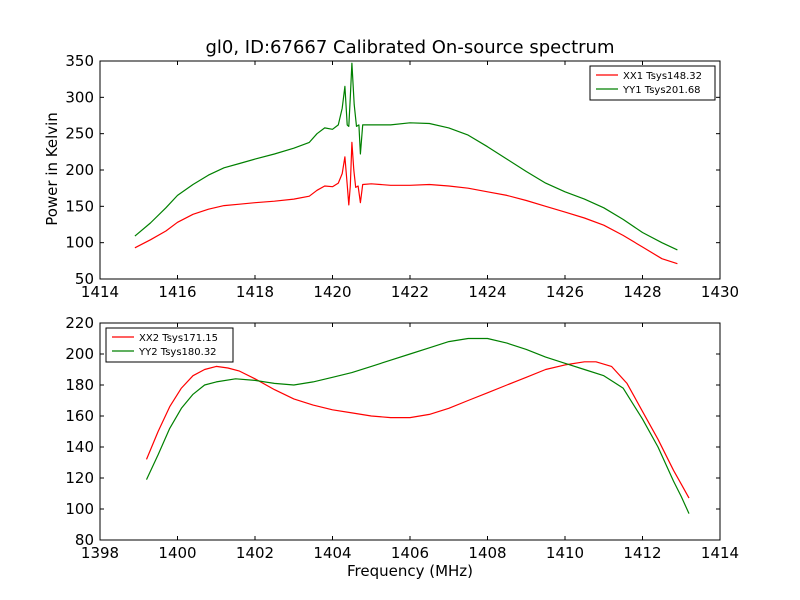 This screenshot has width=800, height=600. What do you see at coordinates (177, 553) in the screenshot?
I see `x-tick-label: 1400` at bounding box center [177, 553].